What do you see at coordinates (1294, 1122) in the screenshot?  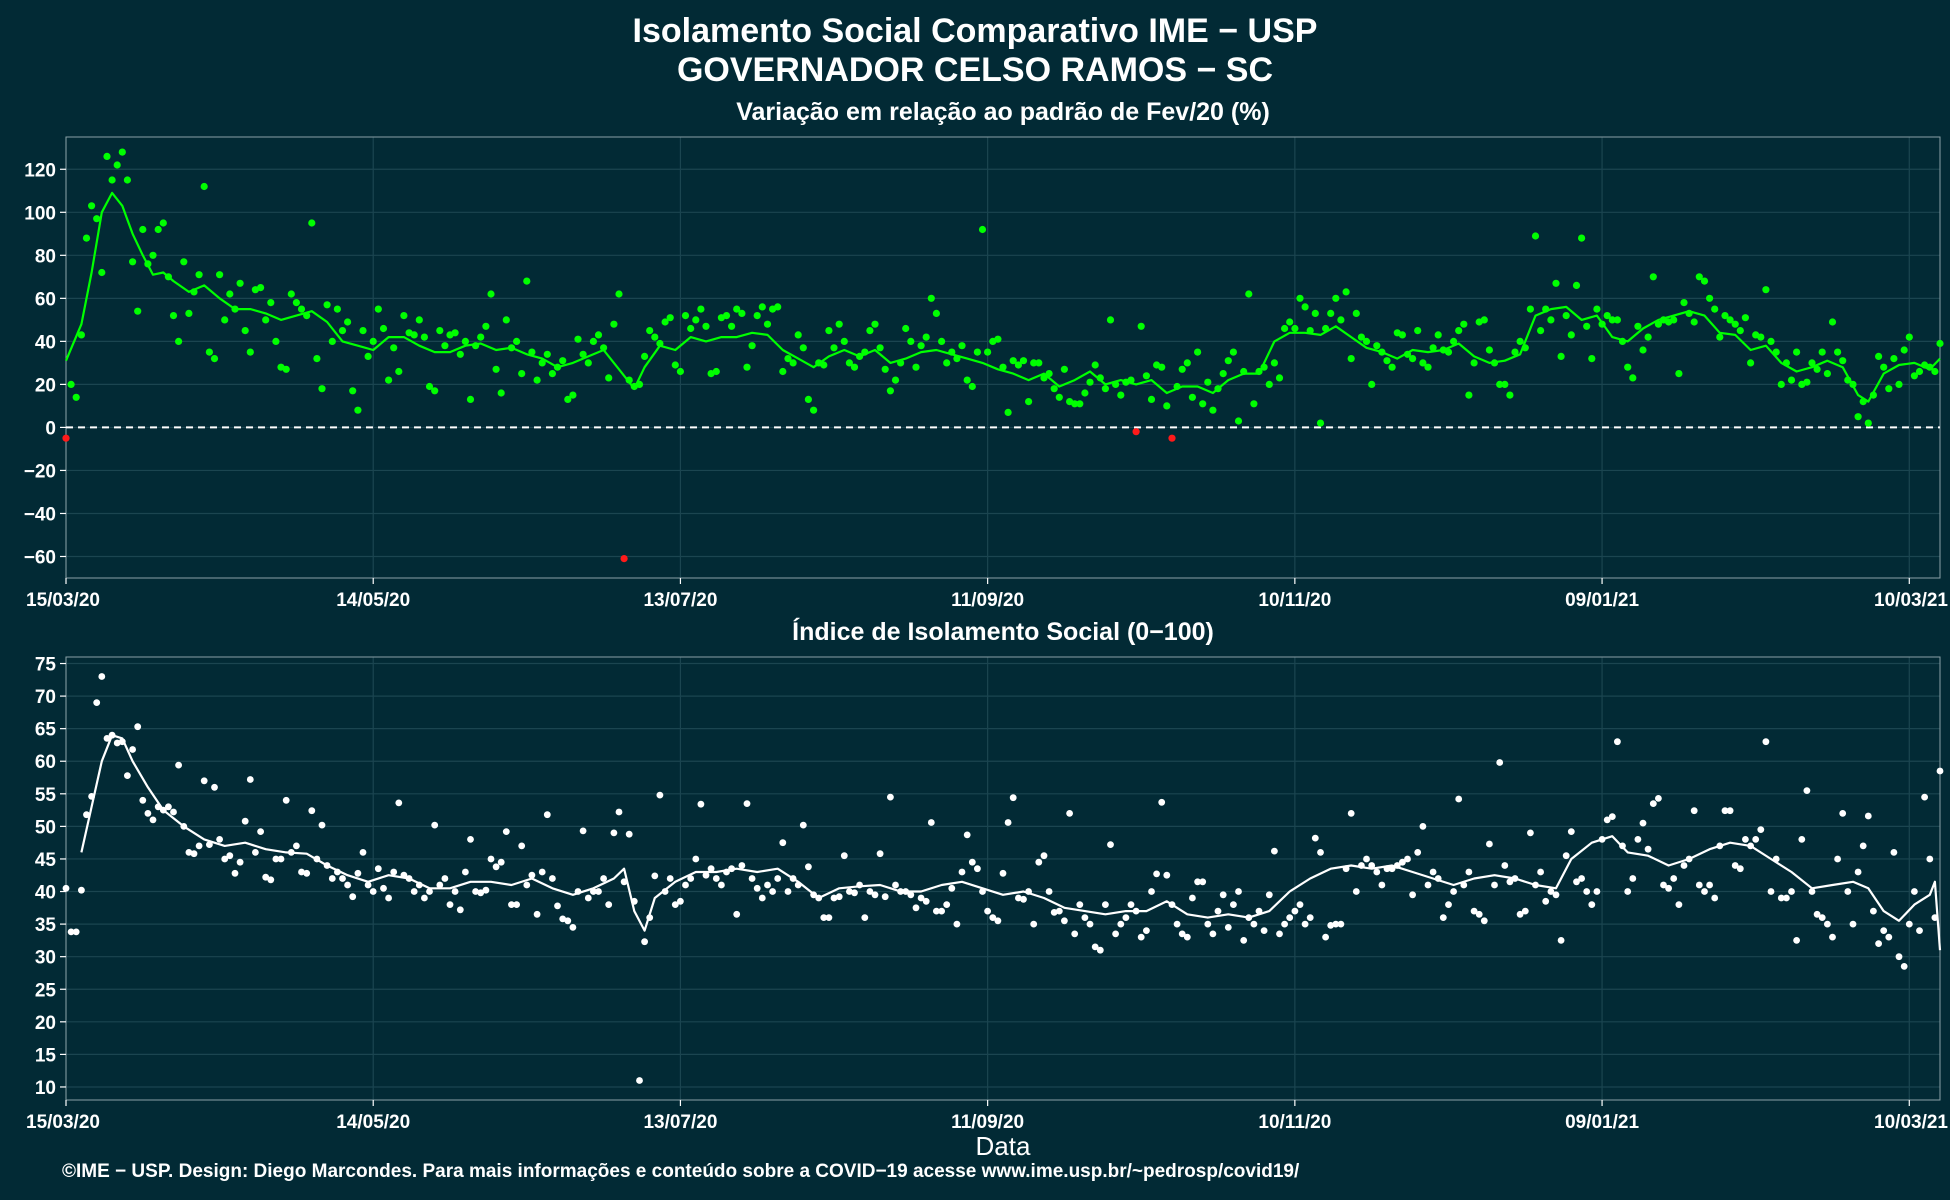 I see `x-tick-label: 10/11/20` at bounding box center [1294, 1122].